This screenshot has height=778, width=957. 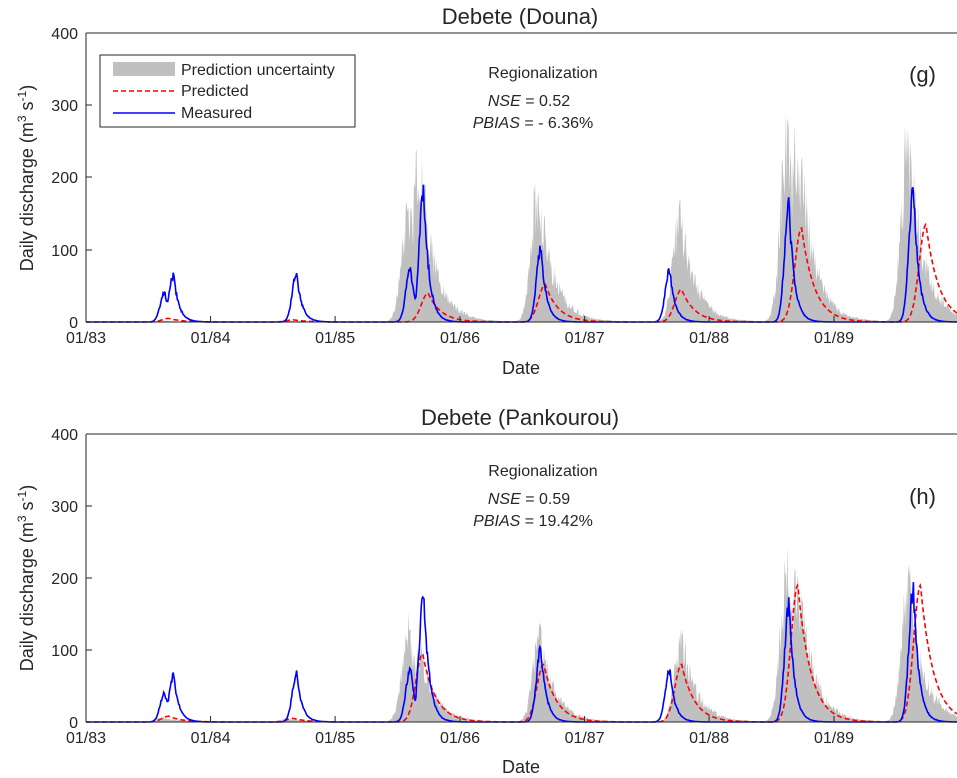 I want to click on nse-value: = 0.59, so click(x=545, y=499).